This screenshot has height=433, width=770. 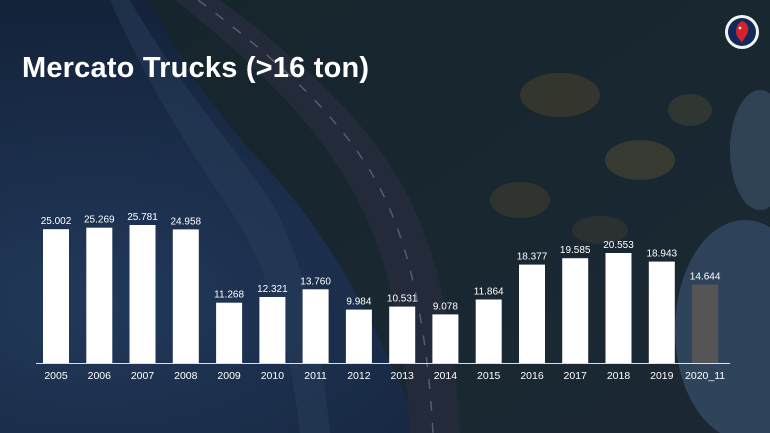 What do you see at coordinates (445, 306) in the screenshot?
I see `data-label-2014: 9.078` at bounding box center [445, 306].